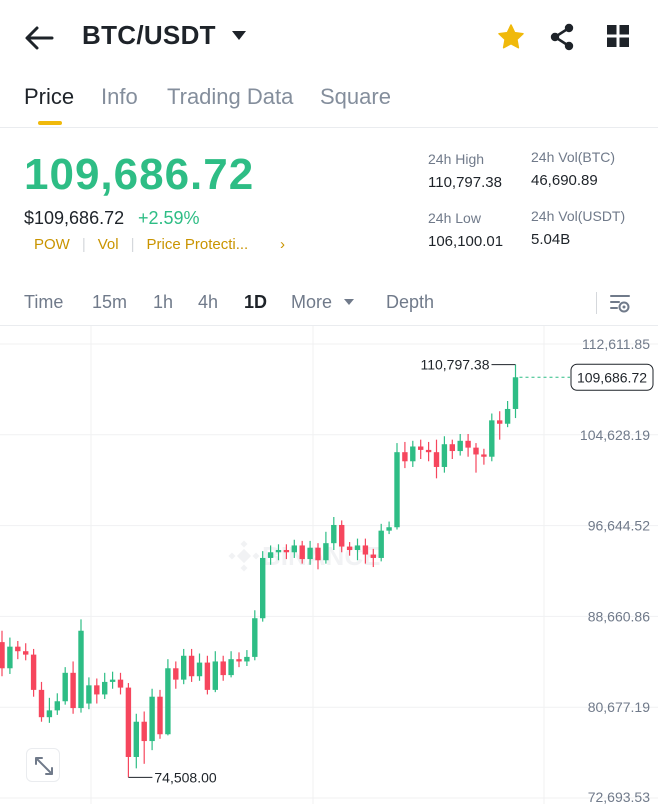 The image size is (658, 804). What do you see at coordinates (230, 96) in the screenshot?
I see `tab-trading-data: Trading Data` at bounding box center [230, 96].